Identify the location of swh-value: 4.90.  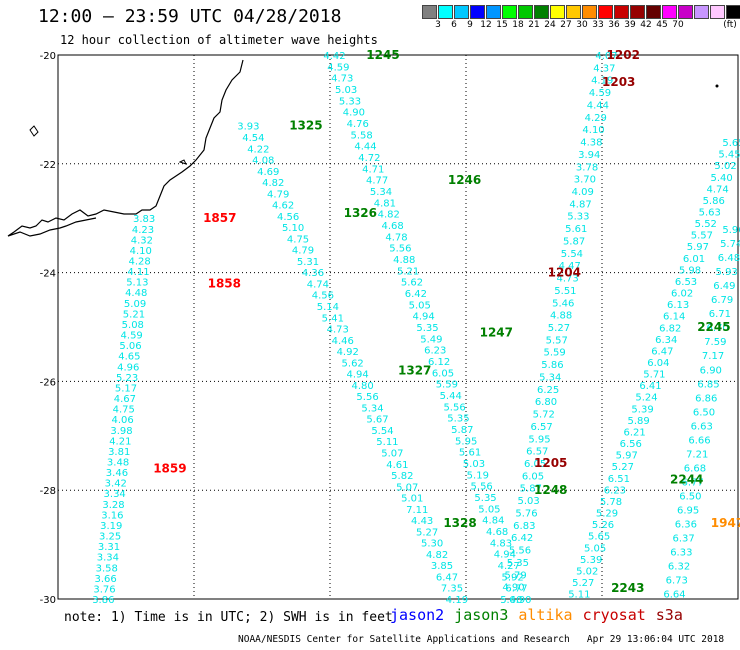
(354, 113).